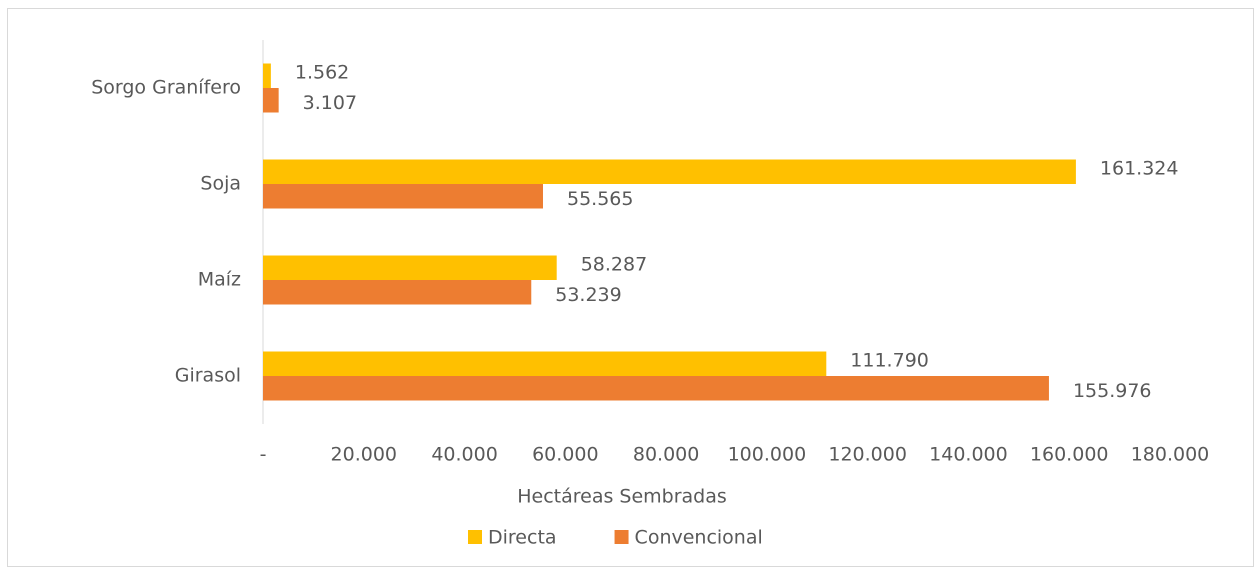  What do you see at coordinates (220, 184) in the screenshot?
I see `y-tick-label: Soja` at bounding box center [220, 184].